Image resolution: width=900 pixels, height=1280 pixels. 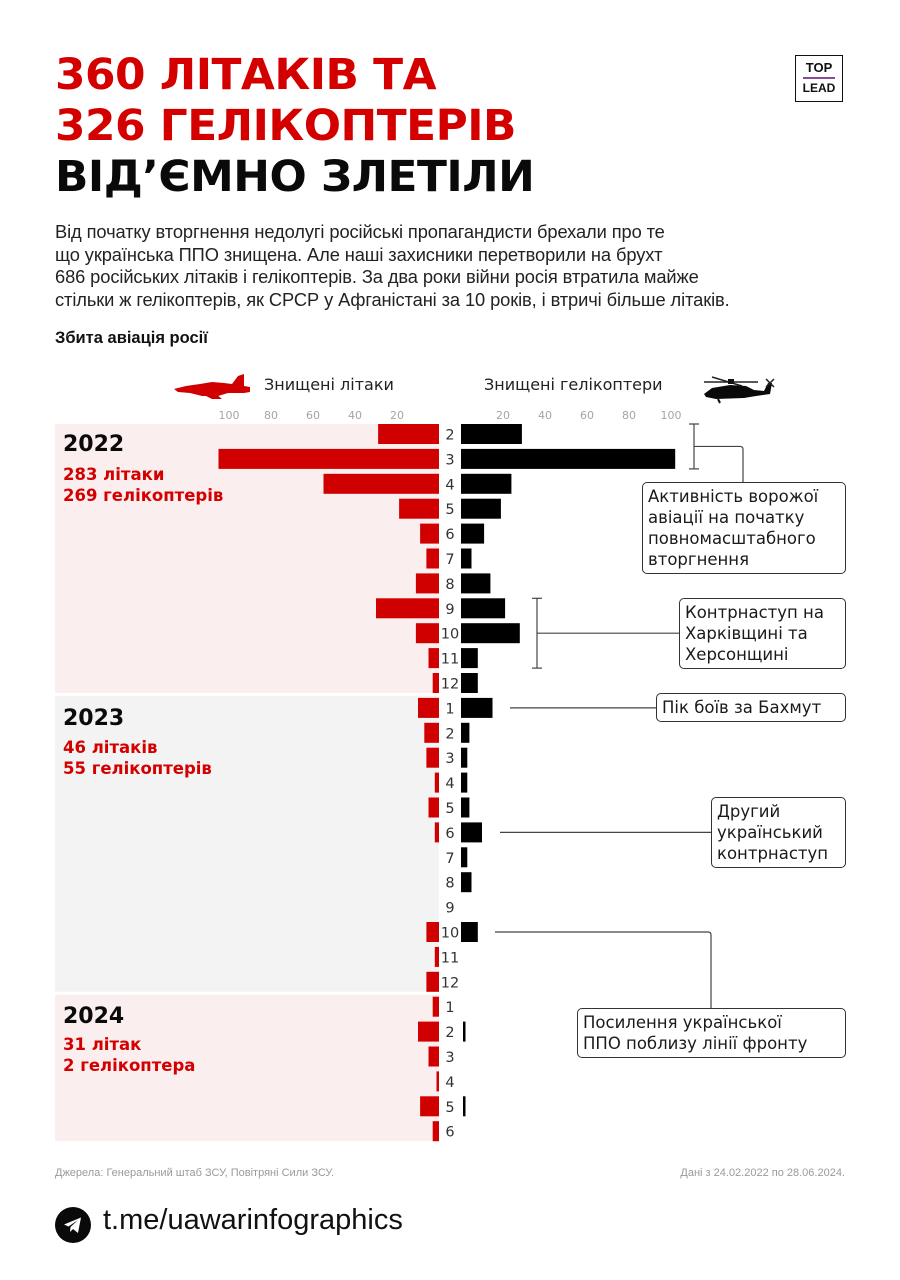 I want to click on annotation-line: Херсонщині, so click(x=737, y=654).